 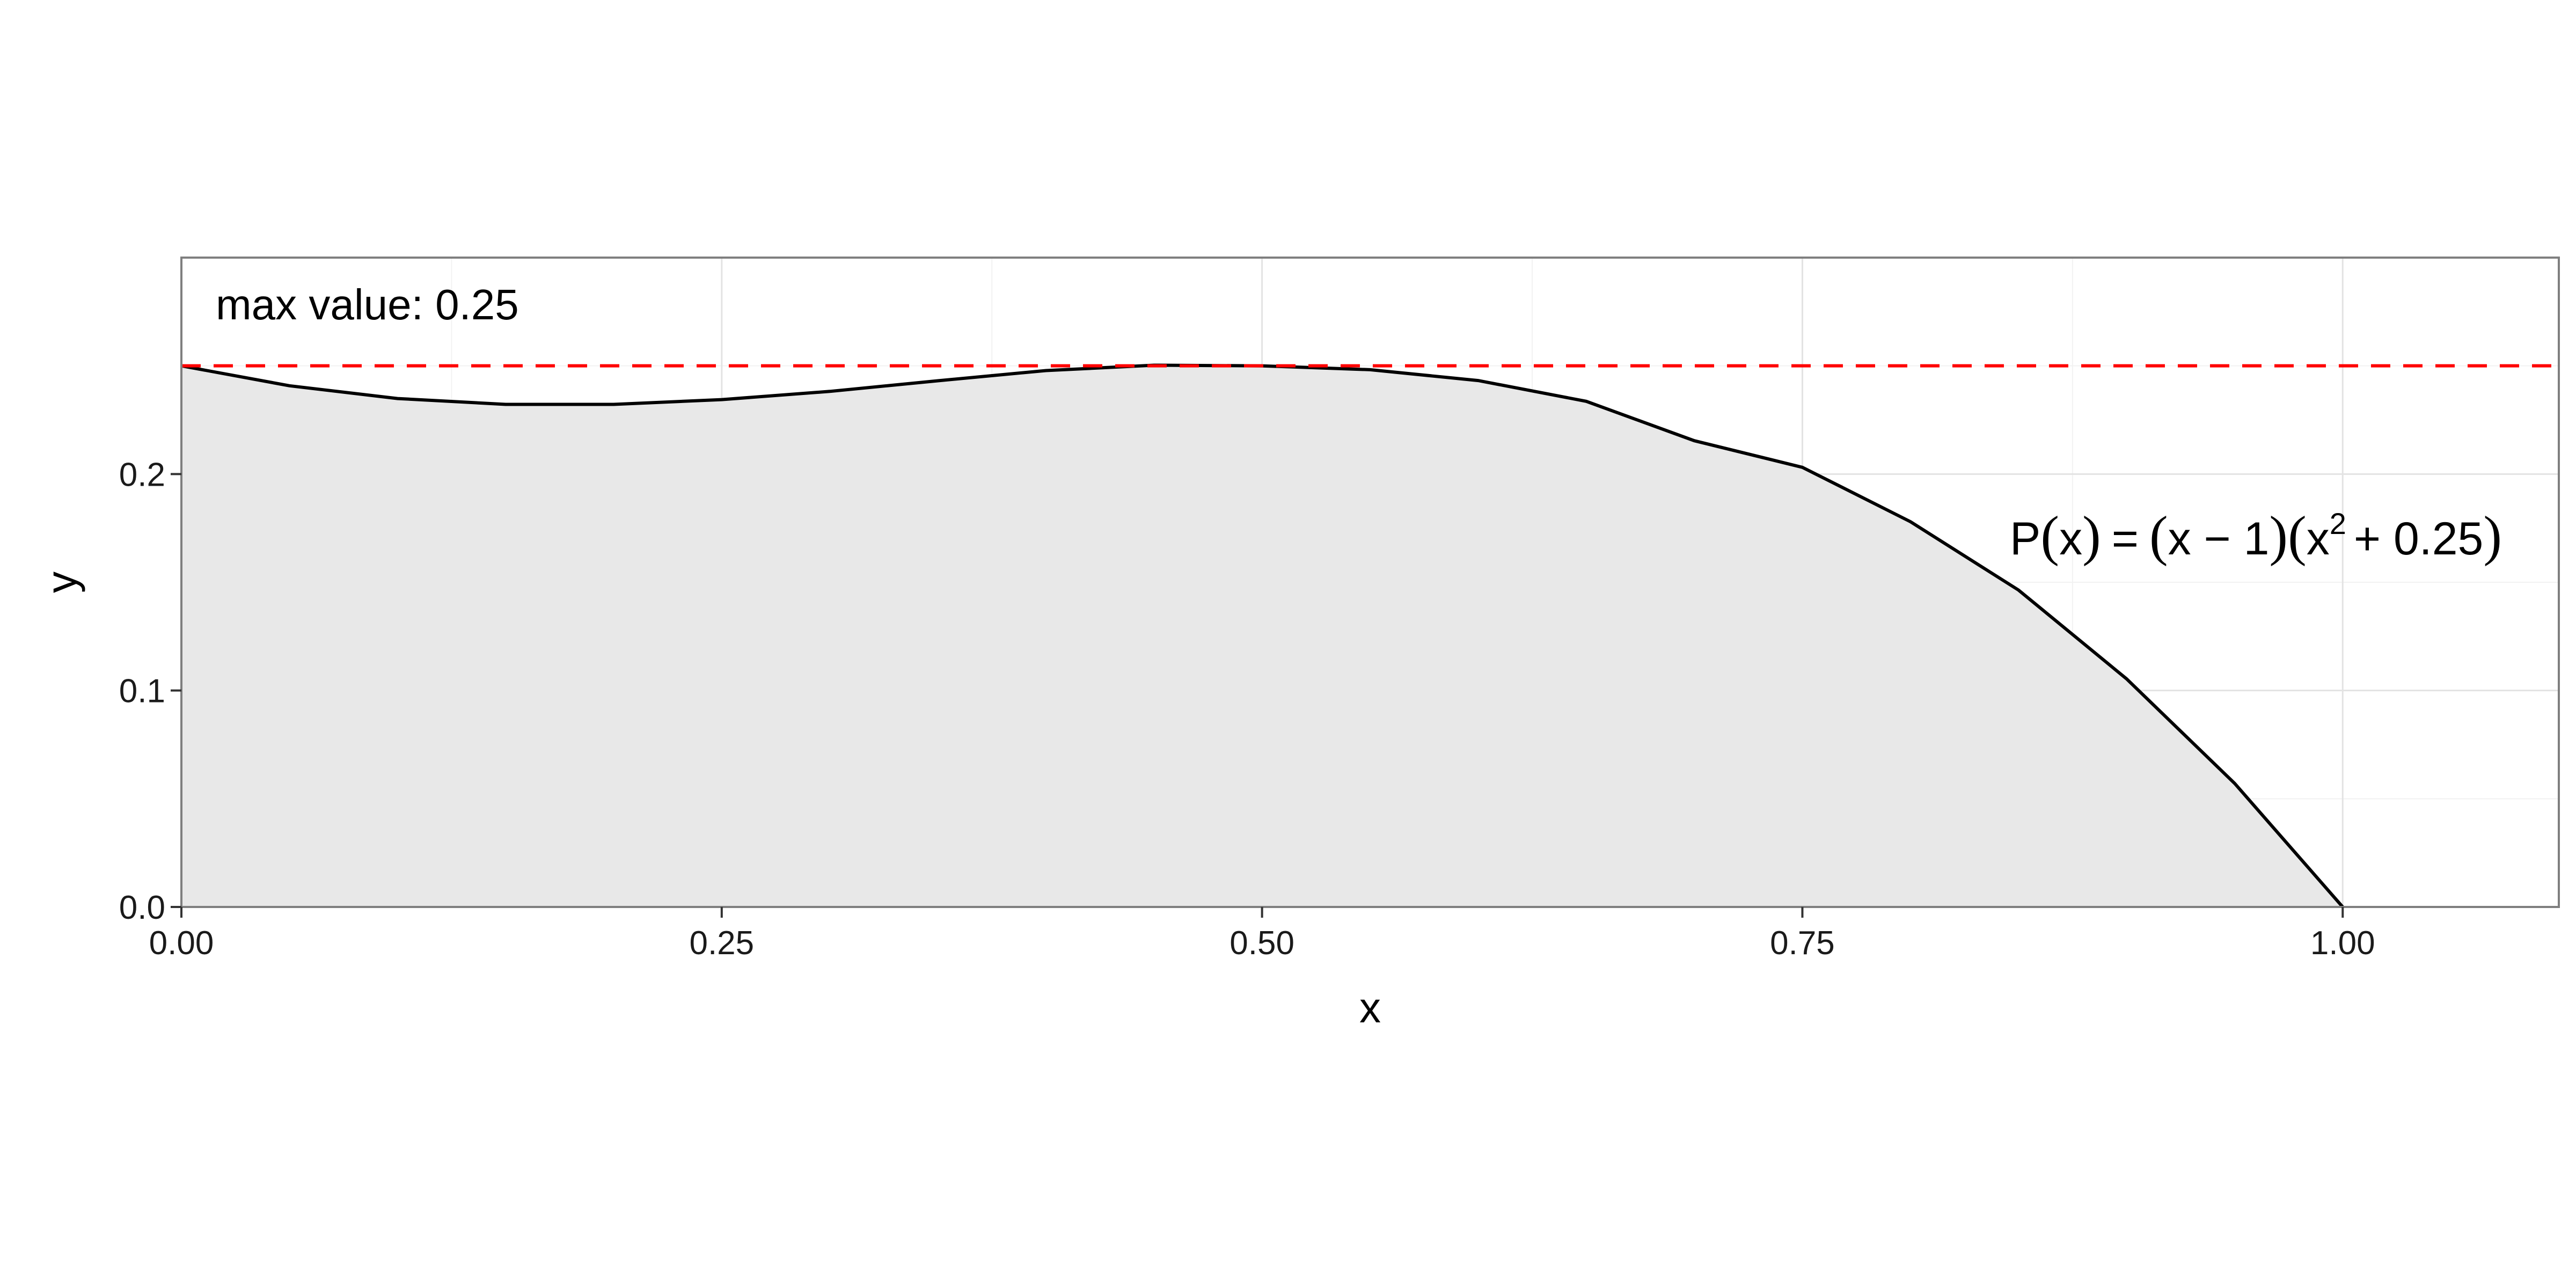 What do you see at coordinates (142, 691) in the screenshot?
I see `y-tick-label: 0.1` at bounding box center [142, 691].